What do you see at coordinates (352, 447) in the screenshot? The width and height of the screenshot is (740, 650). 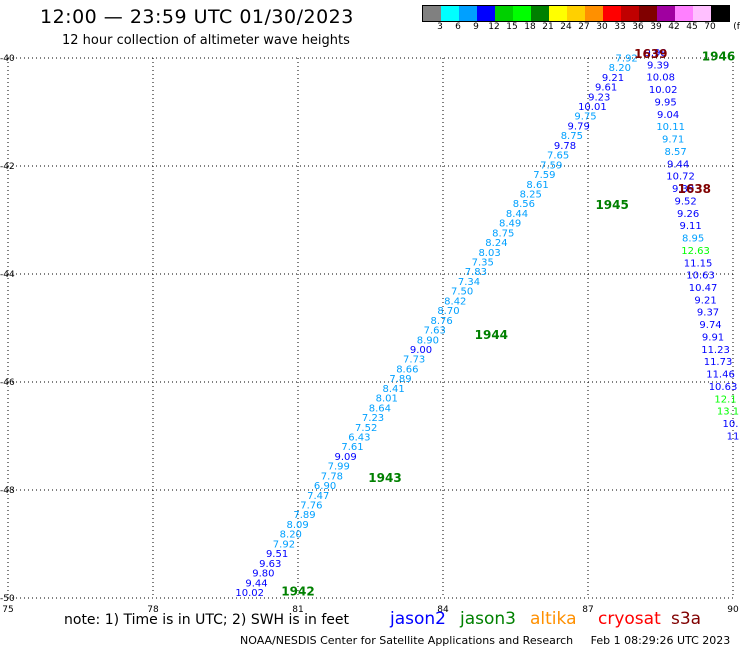 I see `wave-height-label: 7.61` at bounding box center [352, 447].